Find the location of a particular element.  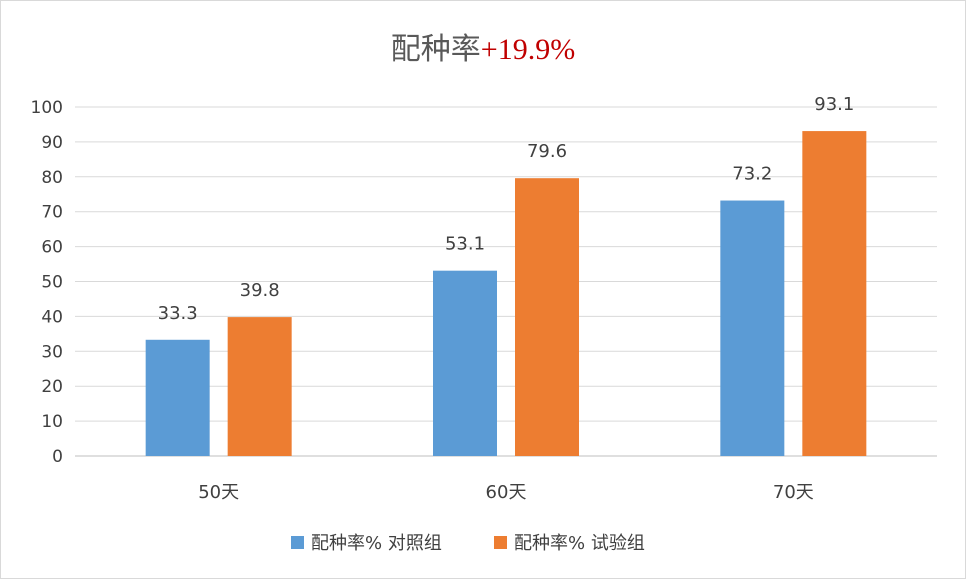

y-tick-label: 0 is located at coordinates (57, 457).